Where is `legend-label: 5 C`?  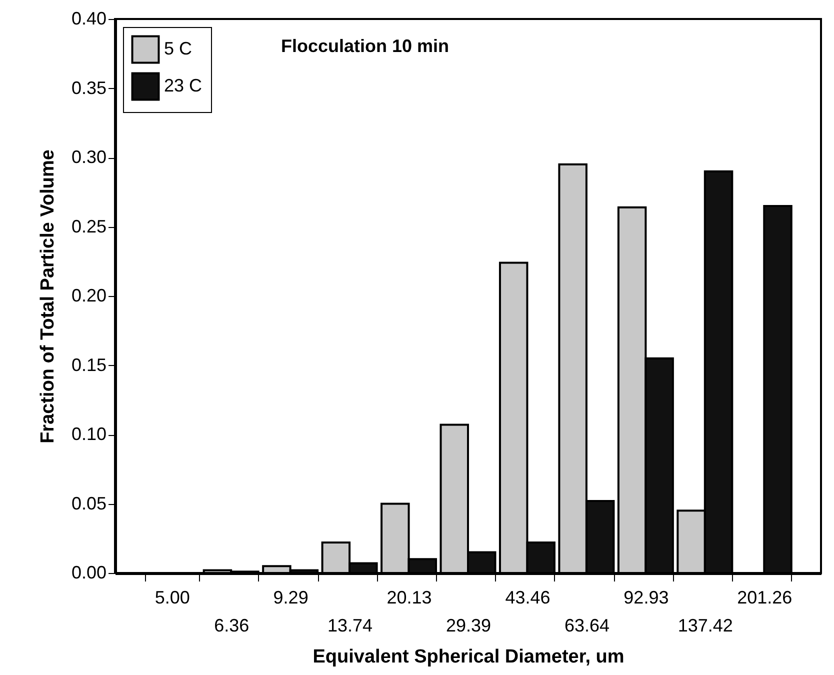 legend-label: 5 C is located at coordinates (178, 48).